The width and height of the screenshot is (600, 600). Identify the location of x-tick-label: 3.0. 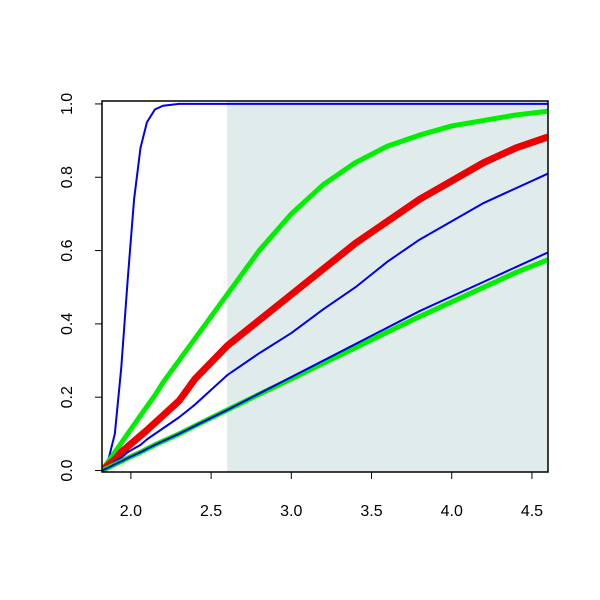
(291, 511).